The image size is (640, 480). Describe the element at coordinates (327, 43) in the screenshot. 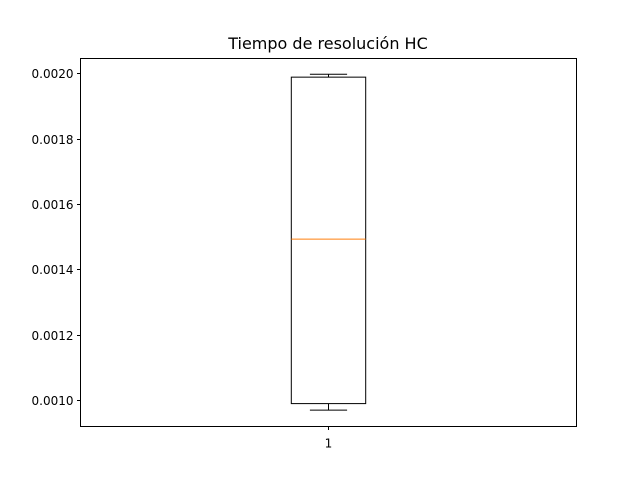

I see `chart-title: Tiempo de resolución HC` at that location.